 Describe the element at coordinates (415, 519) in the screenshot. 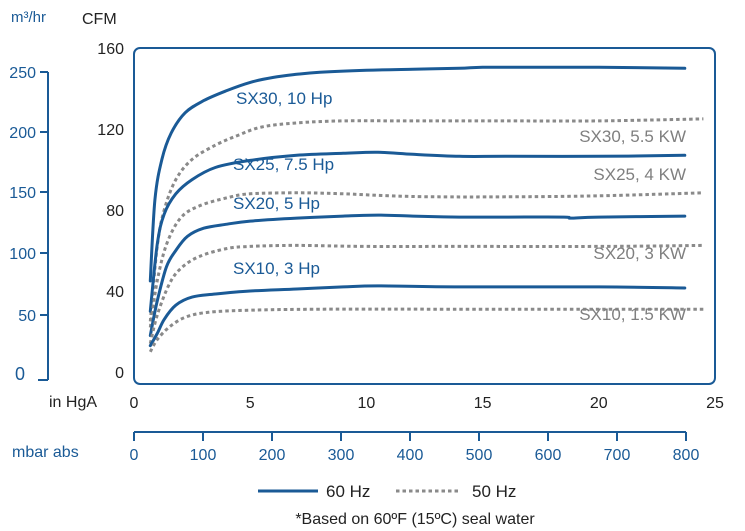

I see `footnote: *Based on 60ºF (15ºC) seal water` at that location.